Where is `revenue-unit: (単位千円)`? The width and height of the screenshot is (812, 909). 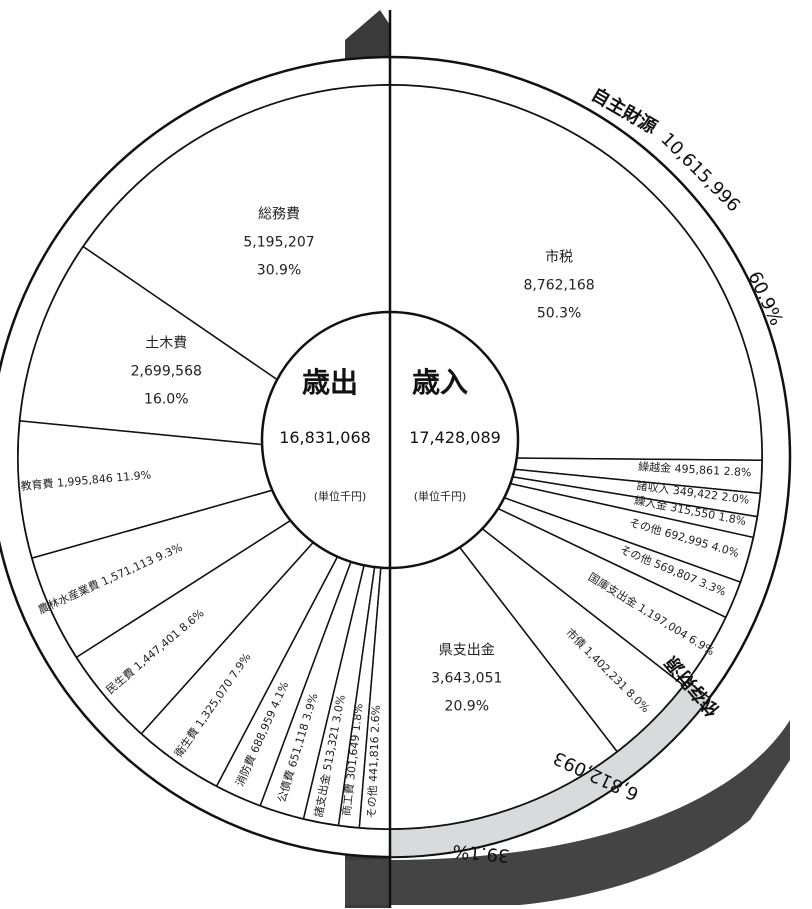 revenue-unit: (単位千円) is located at coordinates (440, 496).